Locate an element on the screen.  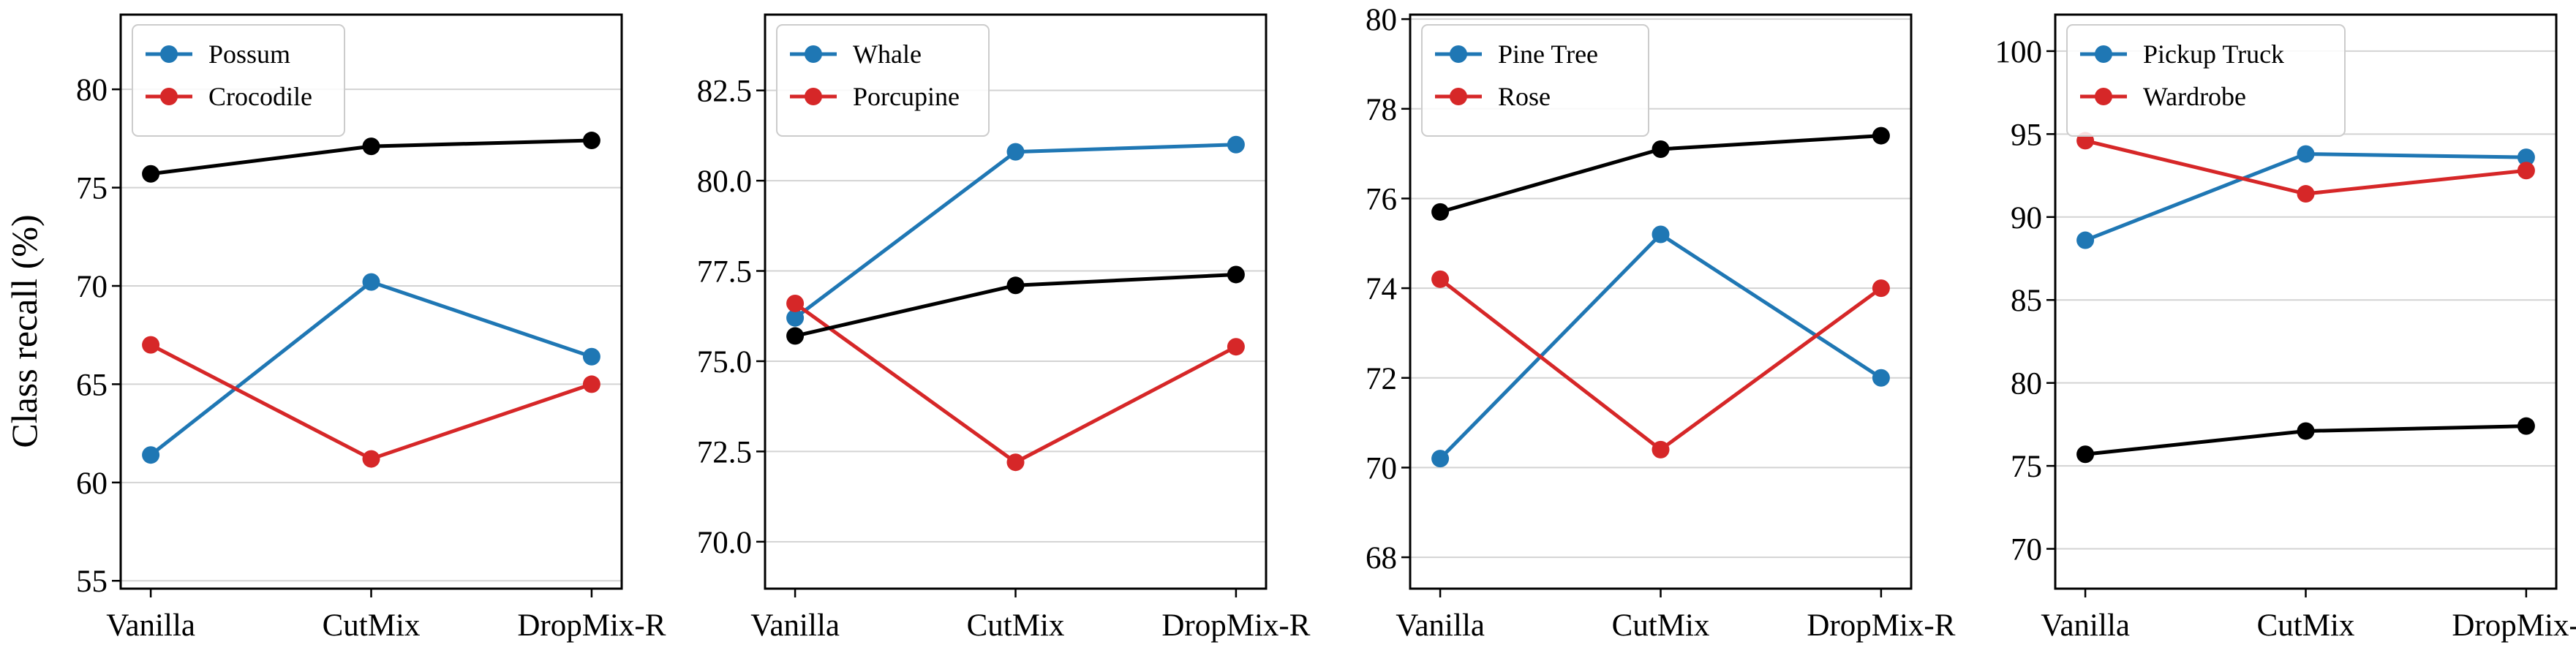
legend-label: Rose is located at coordinates (1524, 96).